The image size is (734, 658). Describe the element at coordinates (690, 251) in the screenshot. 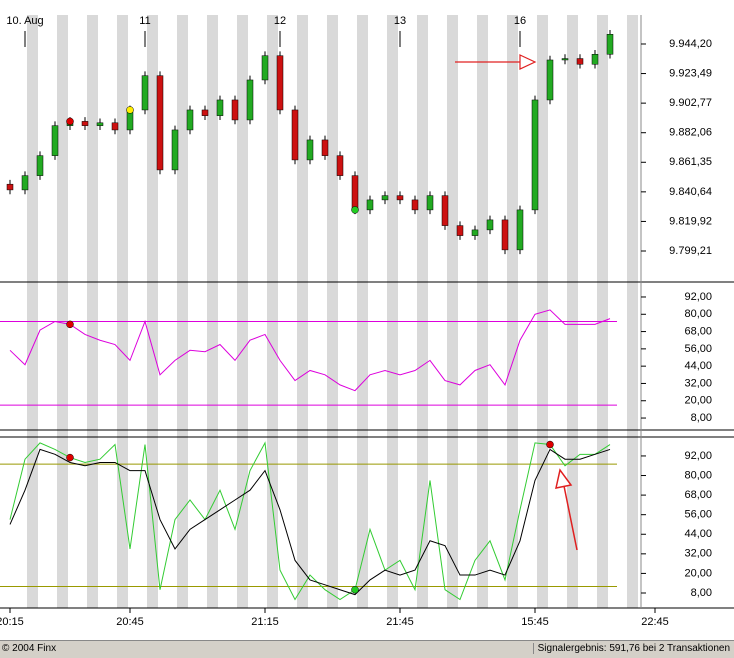

I see `y-tick-label: 9.799,21` at that location.